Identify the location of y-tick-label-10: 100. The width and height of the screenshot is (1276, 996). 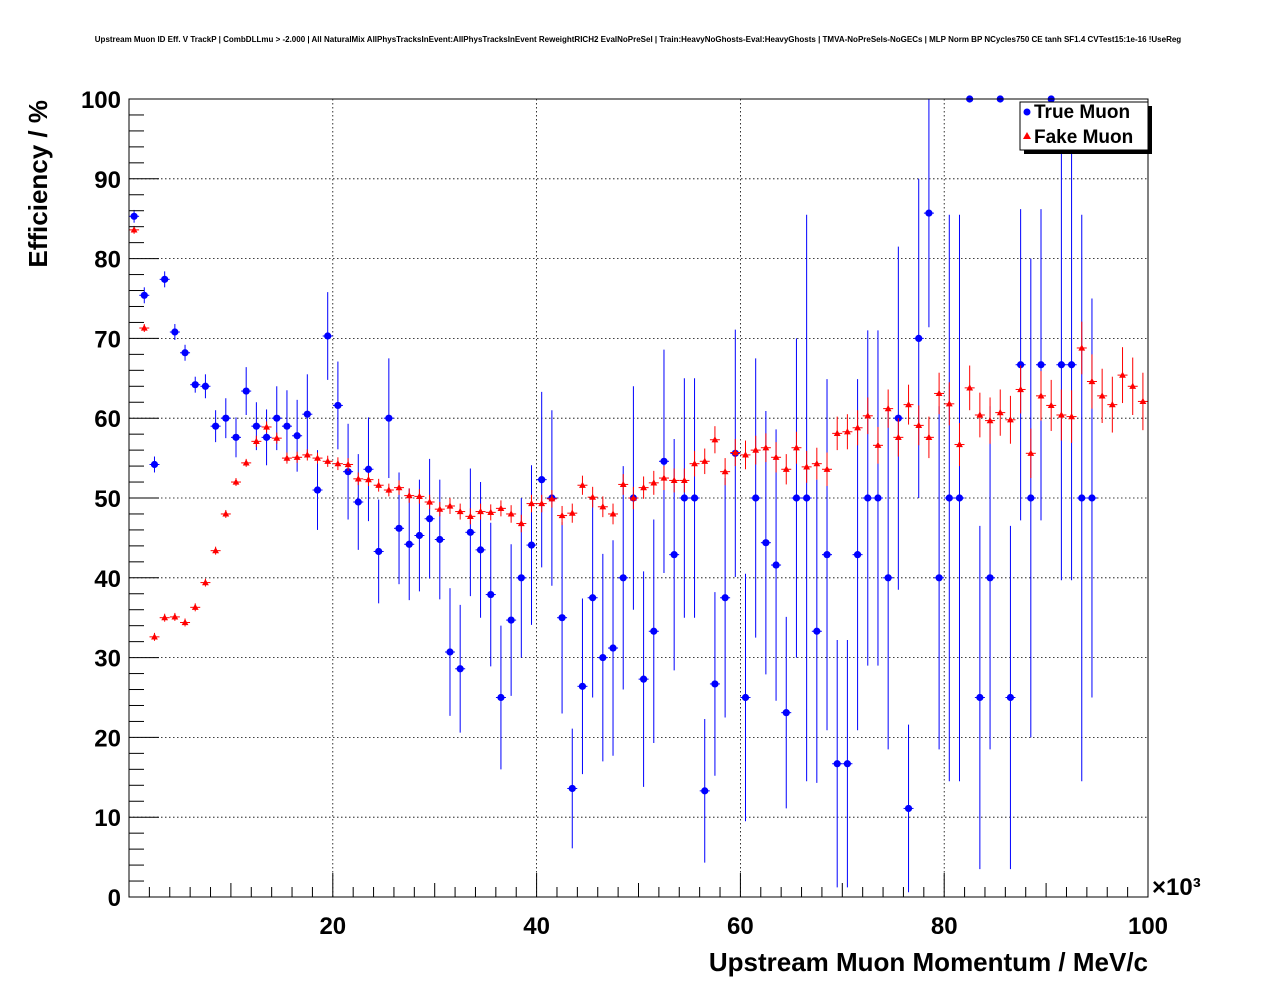
(101, 100).